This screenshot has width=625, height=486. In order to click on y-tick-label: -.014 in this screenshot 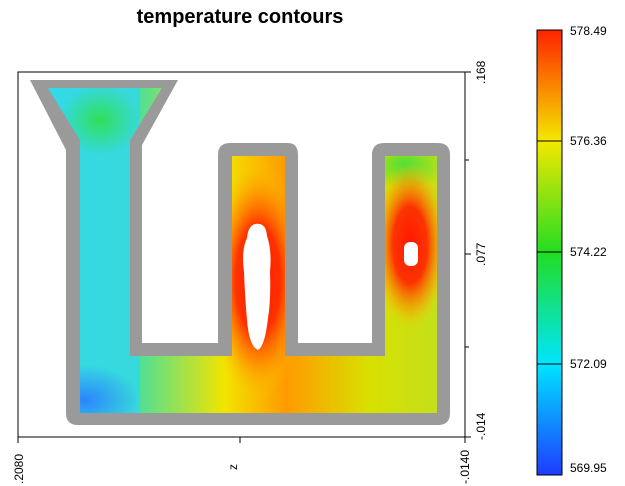, I will do `click(481, 426)`.